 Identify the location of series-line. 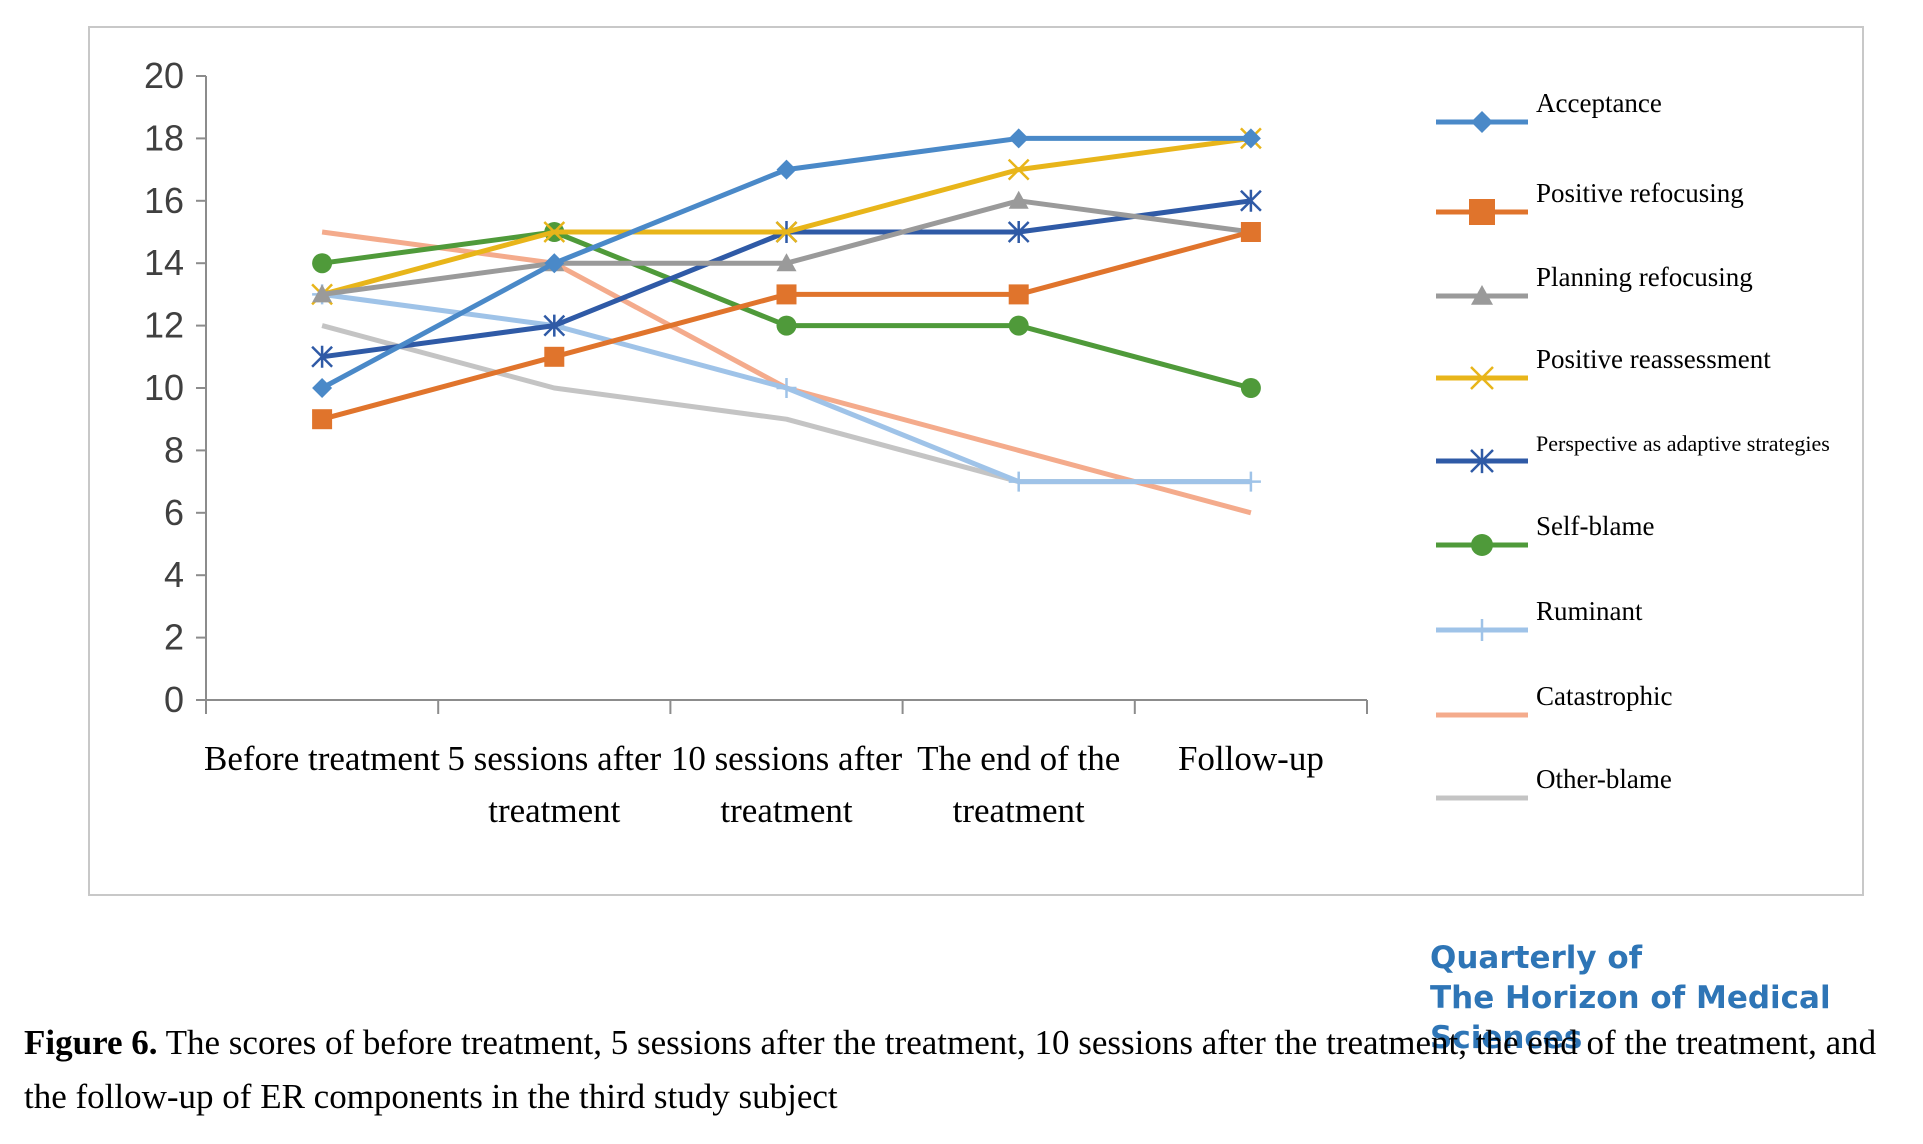
(786, 247).